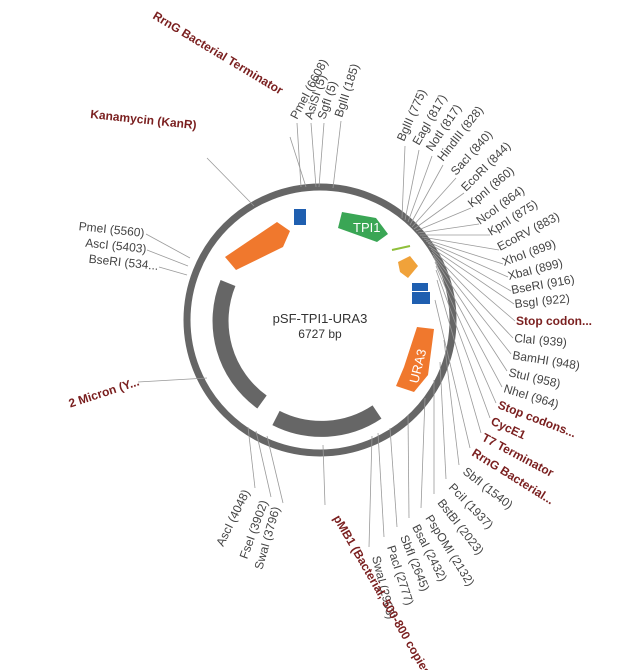  I want to click on feature-box-t7-terminator, so click(420, 287).